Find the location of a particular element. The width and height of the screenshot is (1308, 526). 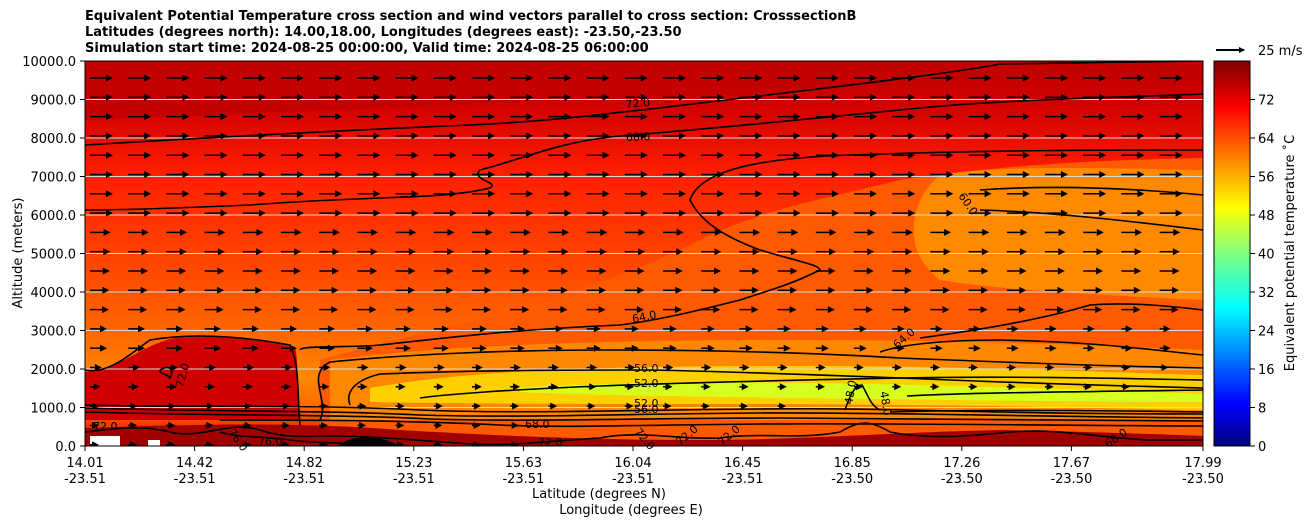

contour-48-spike is located at coordinates (862, 397).